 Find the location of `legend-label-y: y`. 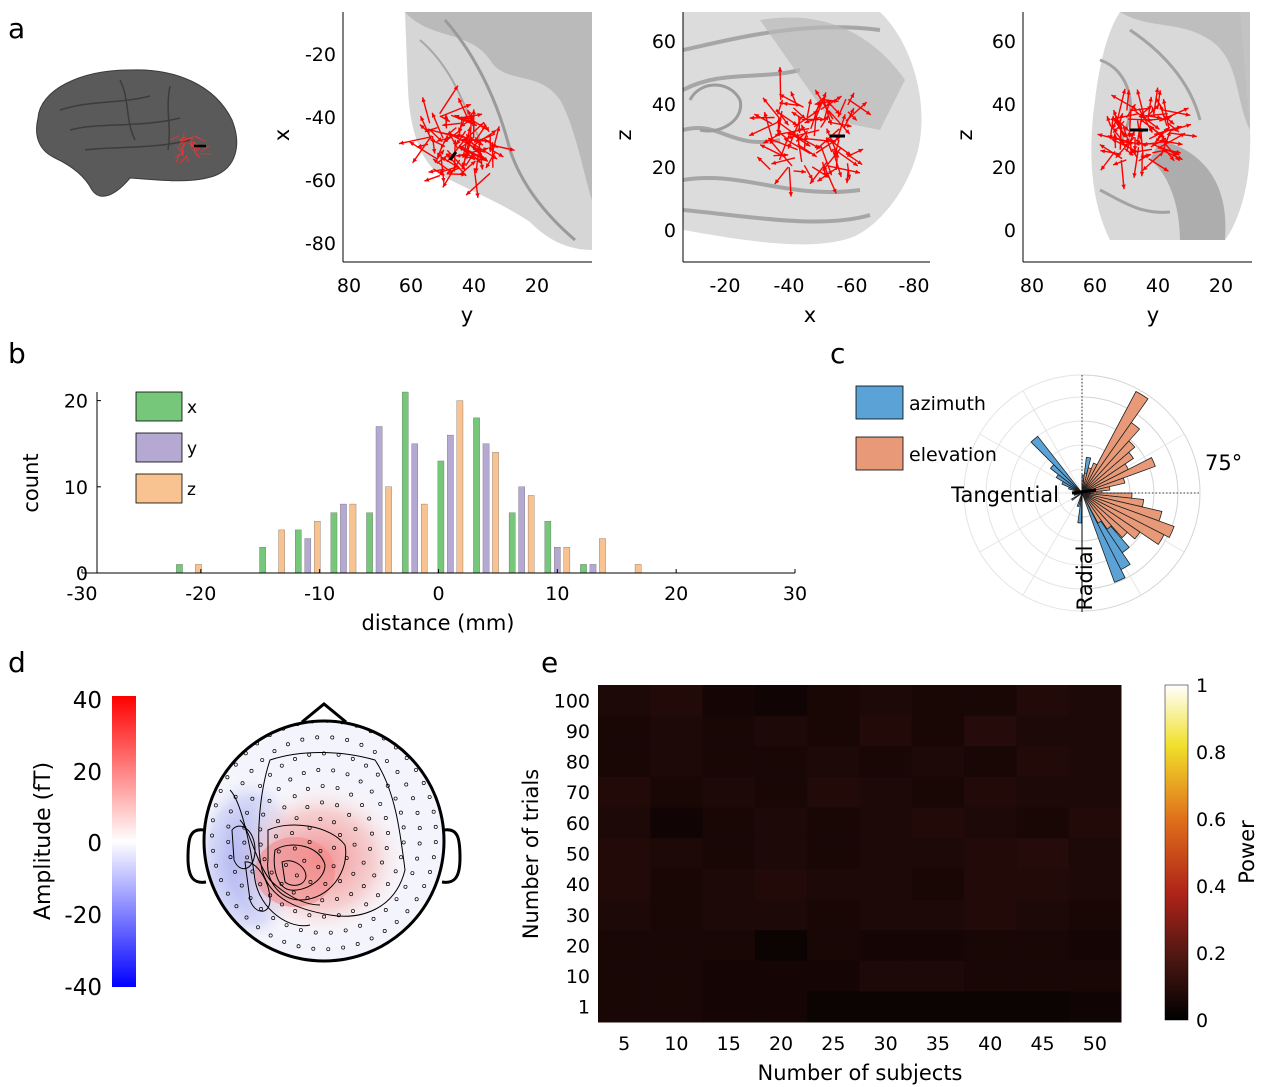

legend-label-y: y is located at coordinates (192, 449).